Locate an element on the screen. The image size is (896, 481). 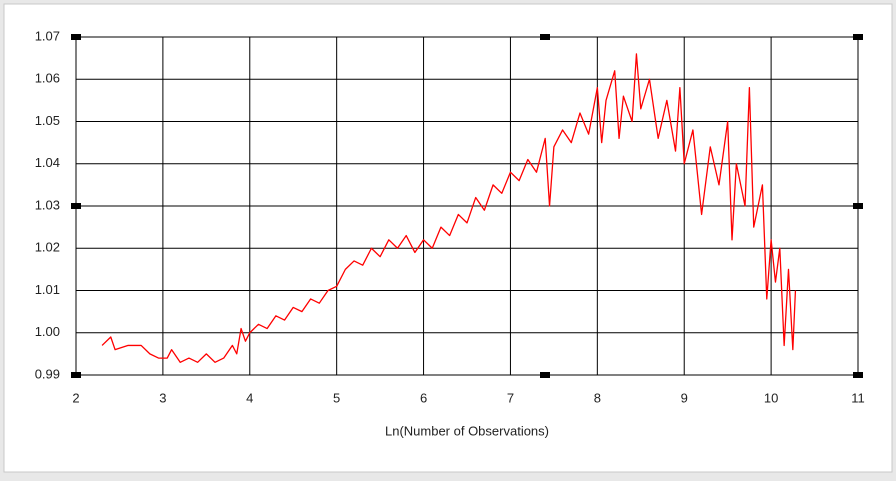
x-tick-label: 8 is located at coordinates (597, 397).